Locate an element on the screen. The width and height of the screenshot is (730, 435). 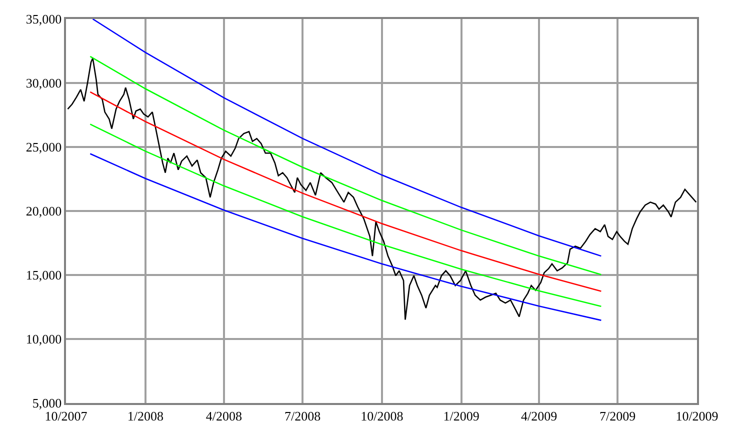
y-tick-label: 10,000 is located at coordinates (44, 339).